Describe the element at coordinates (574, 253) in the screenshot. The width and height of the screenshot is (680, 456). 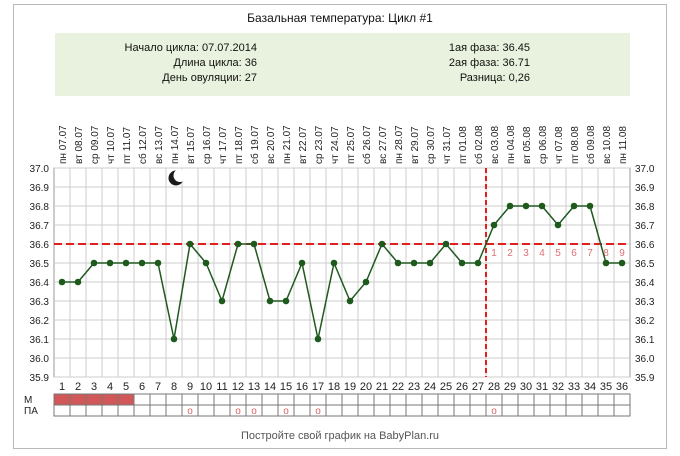
I see `post-ovulation-day-label: 6` at that location.